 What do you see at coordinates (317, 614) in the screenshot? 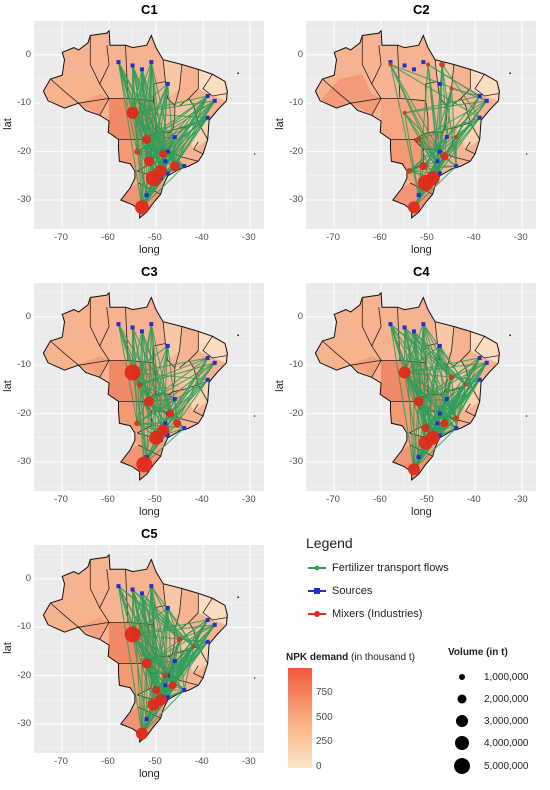
I see `mixer-marker-icon` at bounding box center [317, 614].